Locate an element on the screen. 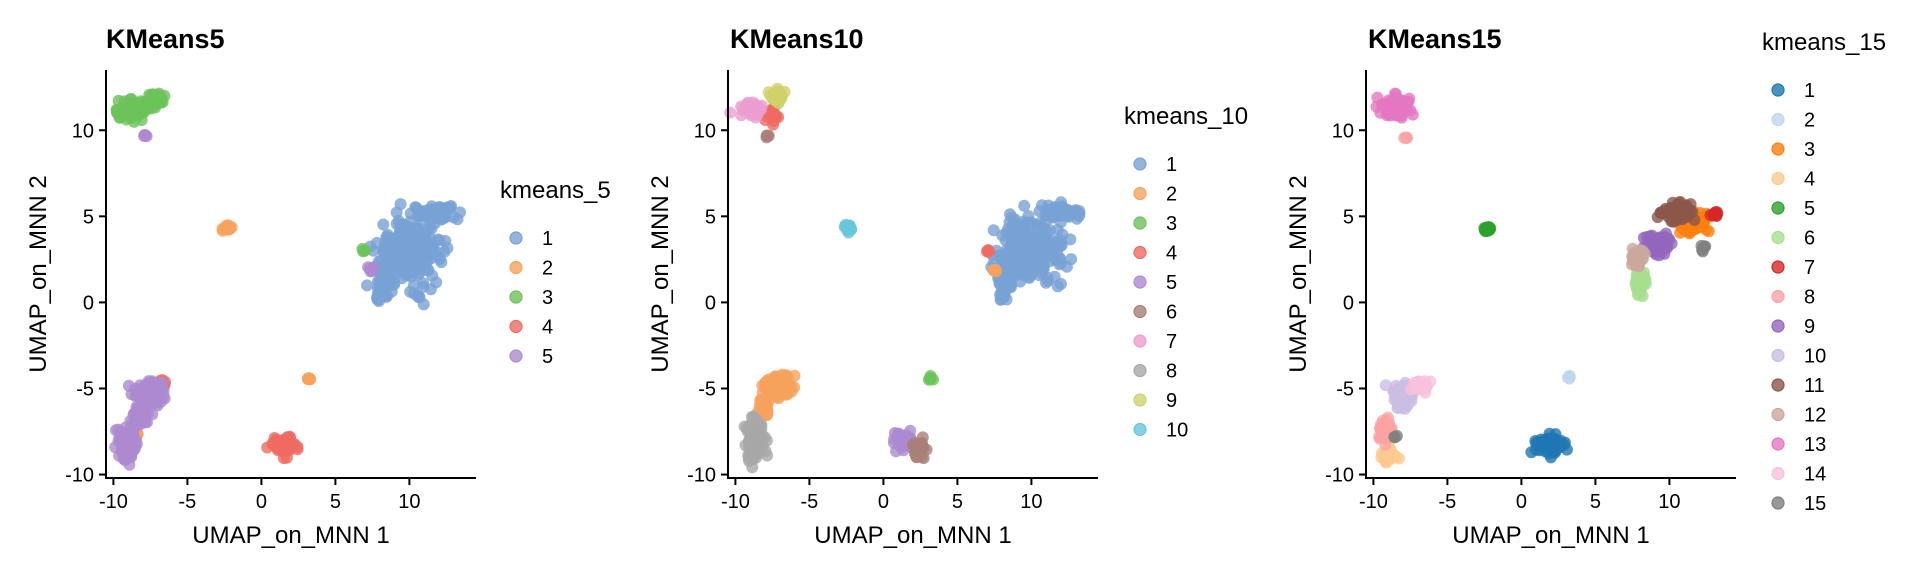 This screenshot has width=1920, height=576. legend-label: 3 is located at coordinates (547, 298).